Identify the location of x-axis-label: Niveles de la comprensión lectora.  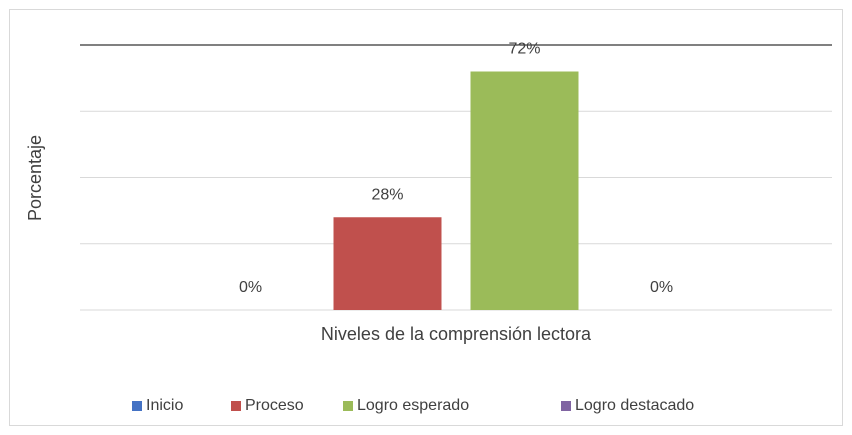
(456, 334).